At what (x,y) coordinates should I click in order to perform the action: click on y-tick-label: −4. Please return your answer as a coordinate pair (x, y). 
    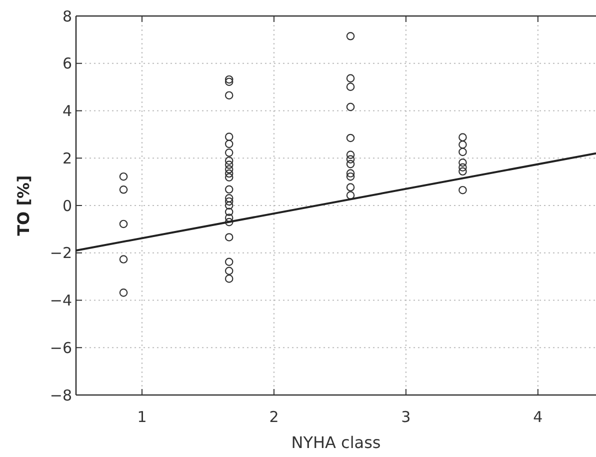
    Looking at the image, I should click on (61, 301).